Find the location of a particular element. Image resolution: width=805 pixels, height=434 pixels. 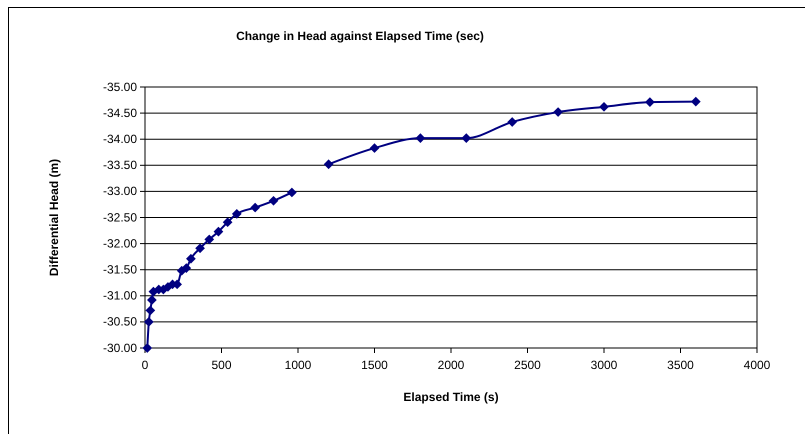

x-tick-label: 500 is located at coordinates (221, 365).